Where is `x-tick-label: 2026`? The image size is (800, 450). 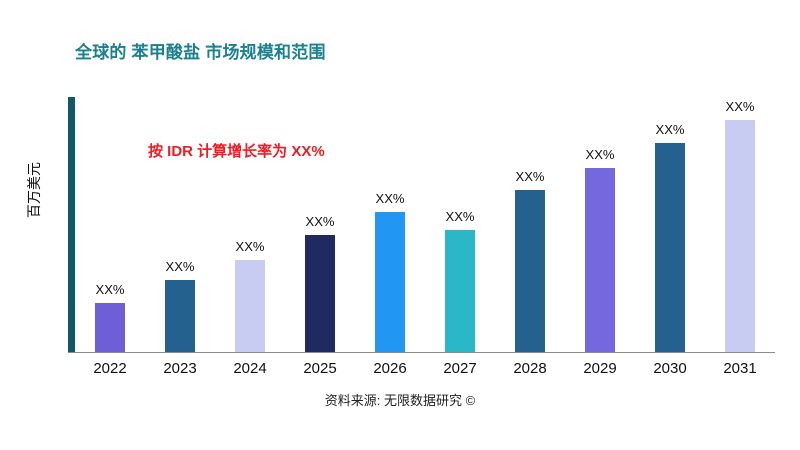 x-tick-label: 2026 is located at coordinates (390, 368).